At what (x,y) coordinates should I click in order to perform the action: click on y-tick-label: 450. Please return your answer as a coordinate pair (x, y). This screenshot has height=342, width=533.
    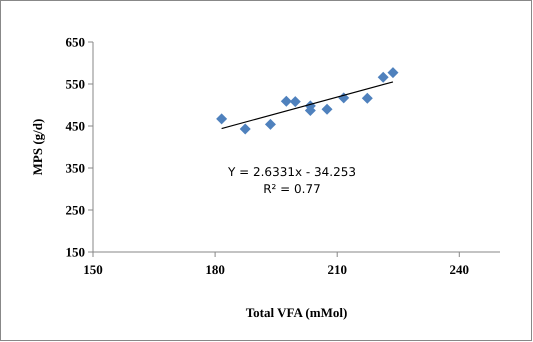
    Looking at the image, I should click on (75, 126).